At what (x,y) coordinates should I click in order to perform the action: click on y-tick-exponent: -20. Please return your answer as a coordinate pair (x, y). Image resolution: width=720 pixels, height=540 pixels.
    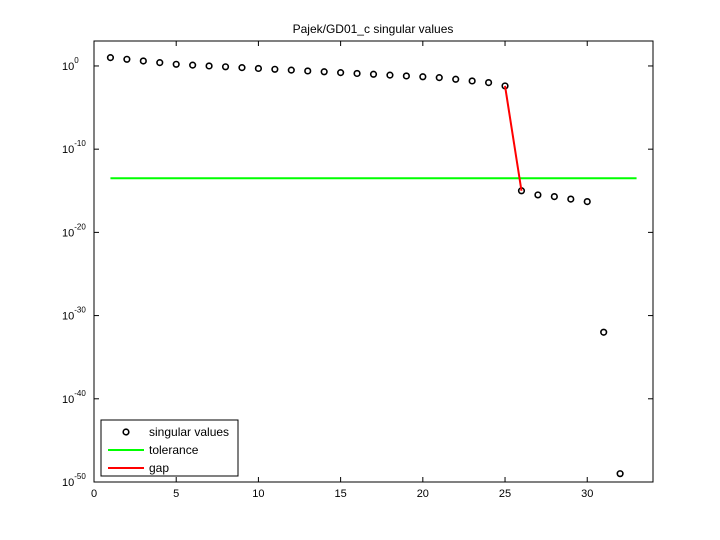
    Looking at the image, I should click on (80, 226).